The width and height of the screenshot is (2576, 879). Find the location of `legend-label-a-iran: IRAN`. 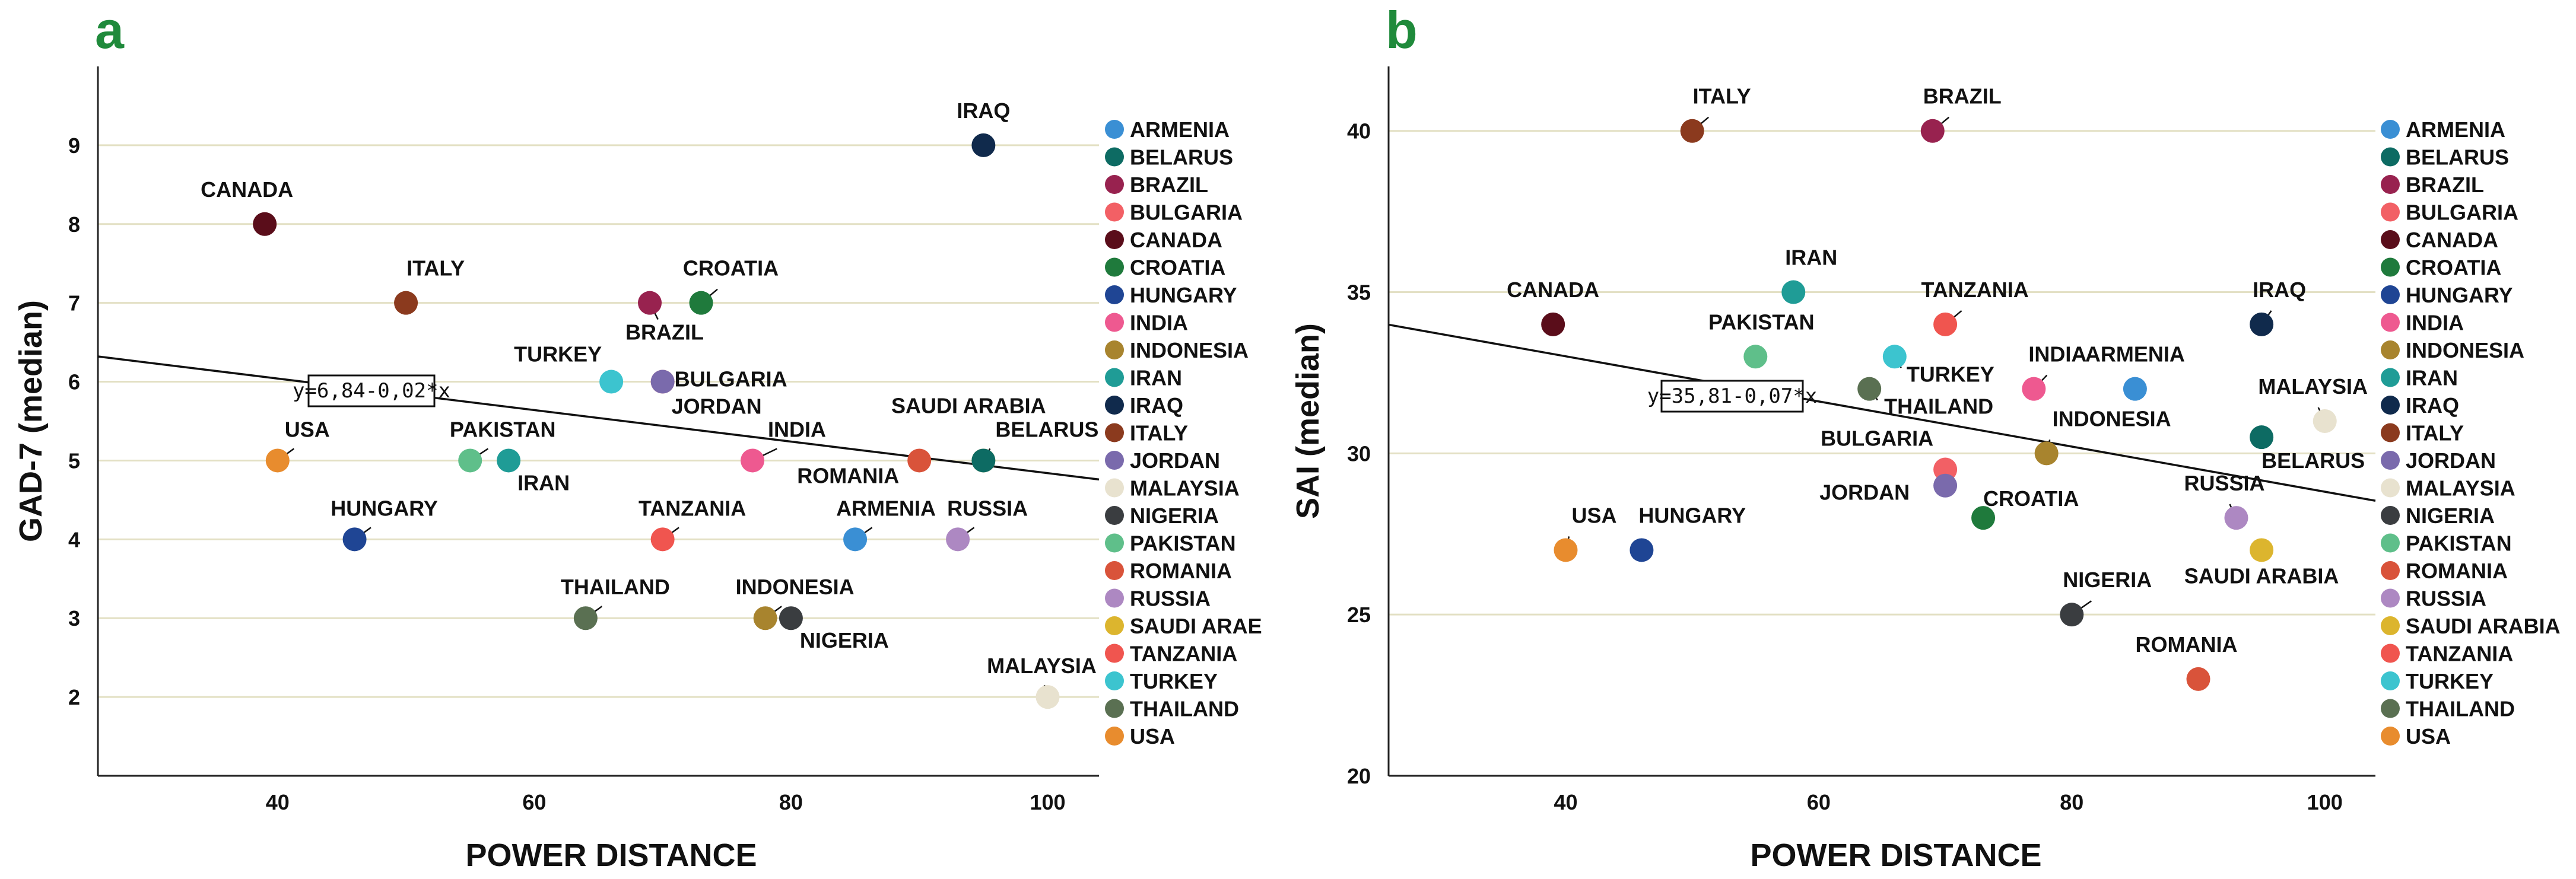

legend-label-a-iran: IRAN is located at coordinates (1156, 378).